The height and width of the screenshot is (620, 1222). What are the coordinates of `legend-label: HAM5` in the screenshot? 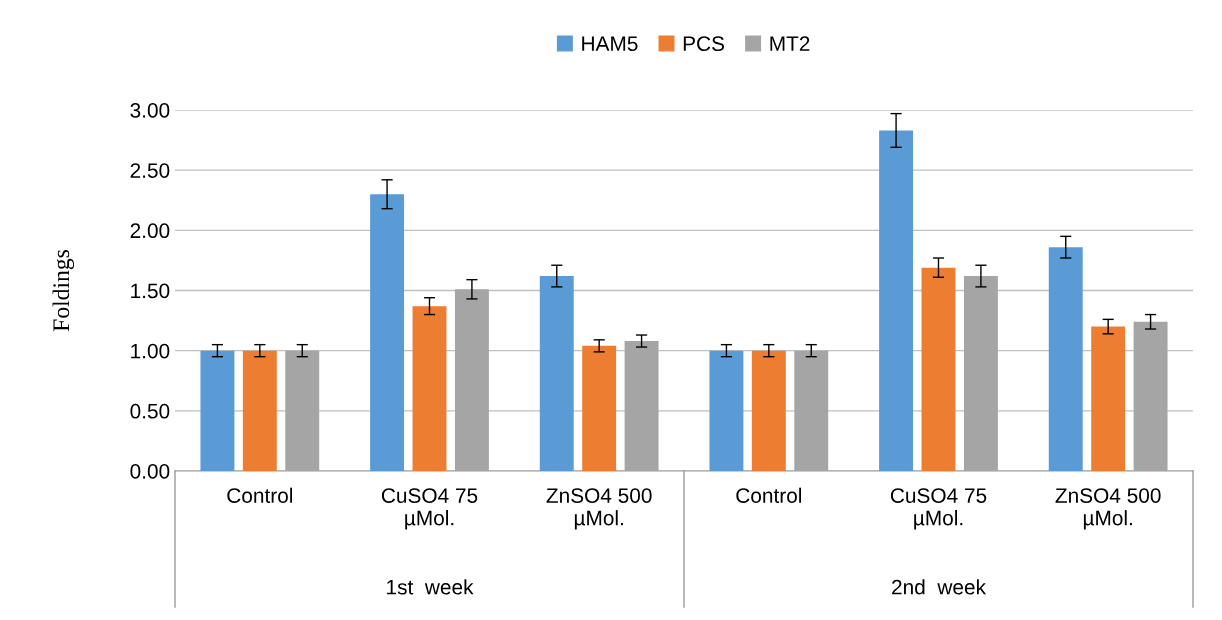 It's located at (610, 44).